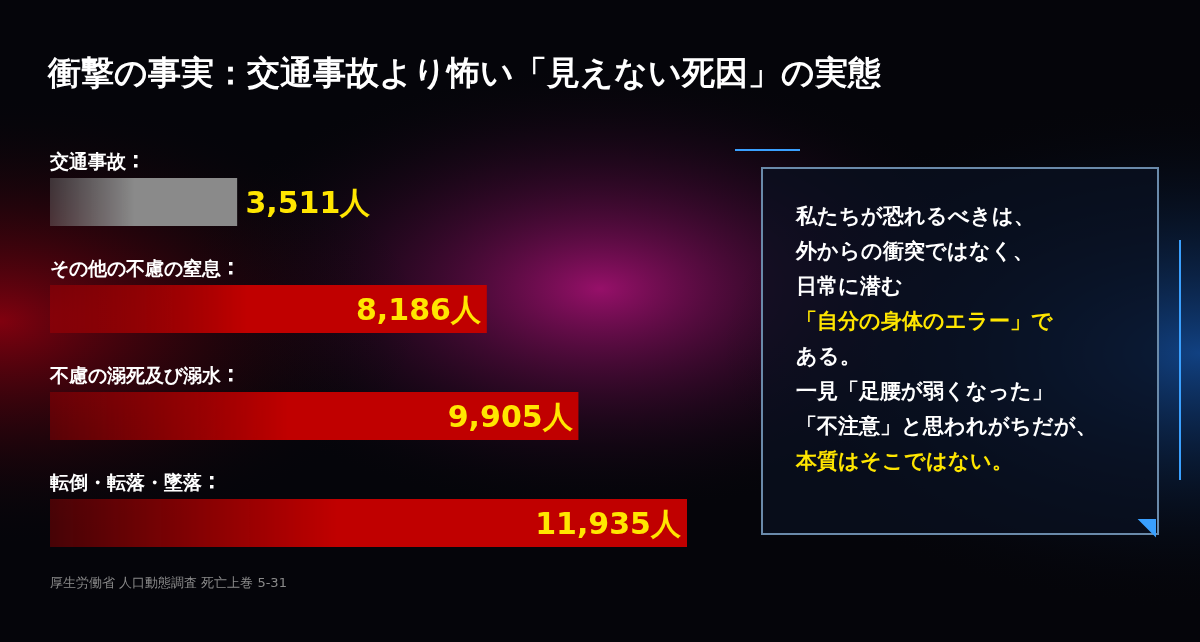 The width and height of the screenshot is (1200, 642). What do you see at coordinates (168, 582) in the screenshot?
I see `text: 厚生労働省 人口動態調査 死亡上巻 5-31` at bounding box center [168, 582].